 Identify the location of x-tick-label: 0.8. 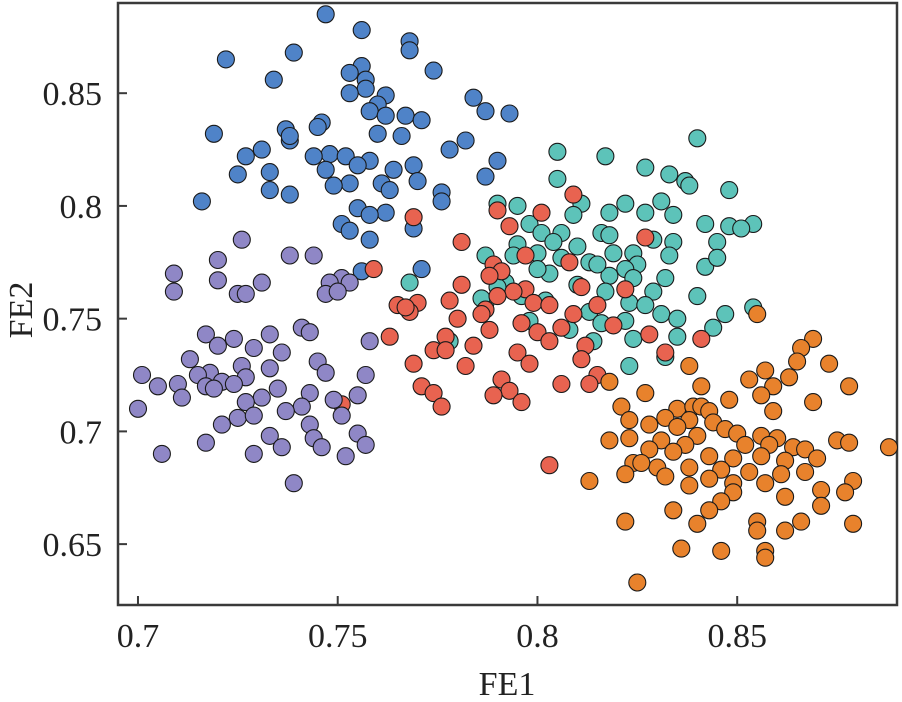
(537, 636).